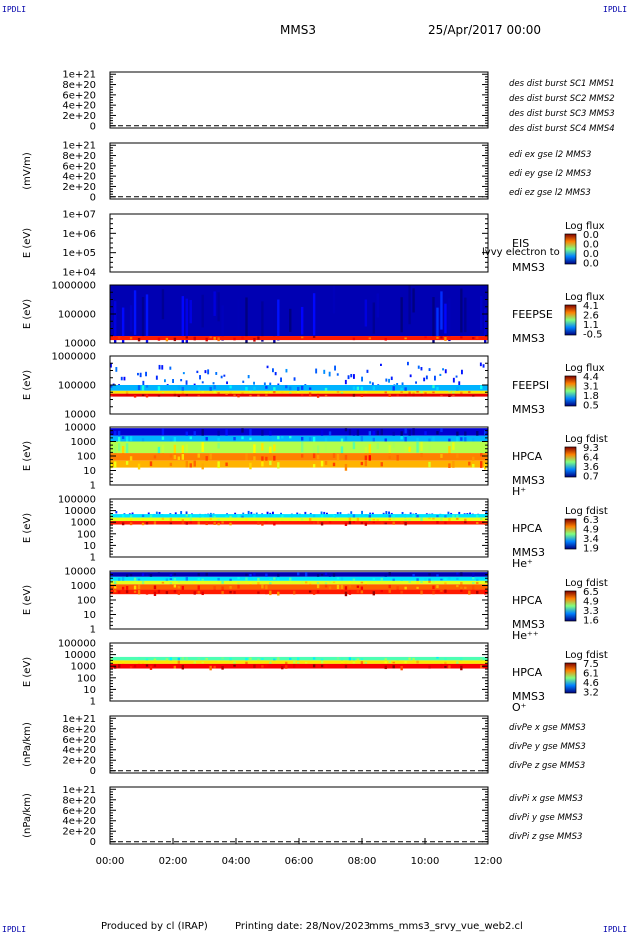 The height and width of the screenshot is (934, 630). What do you see at coordinates (79, 166) in the screenshot?
I see `y-tick-label: 6e+20` at bounding box center [79, 166].